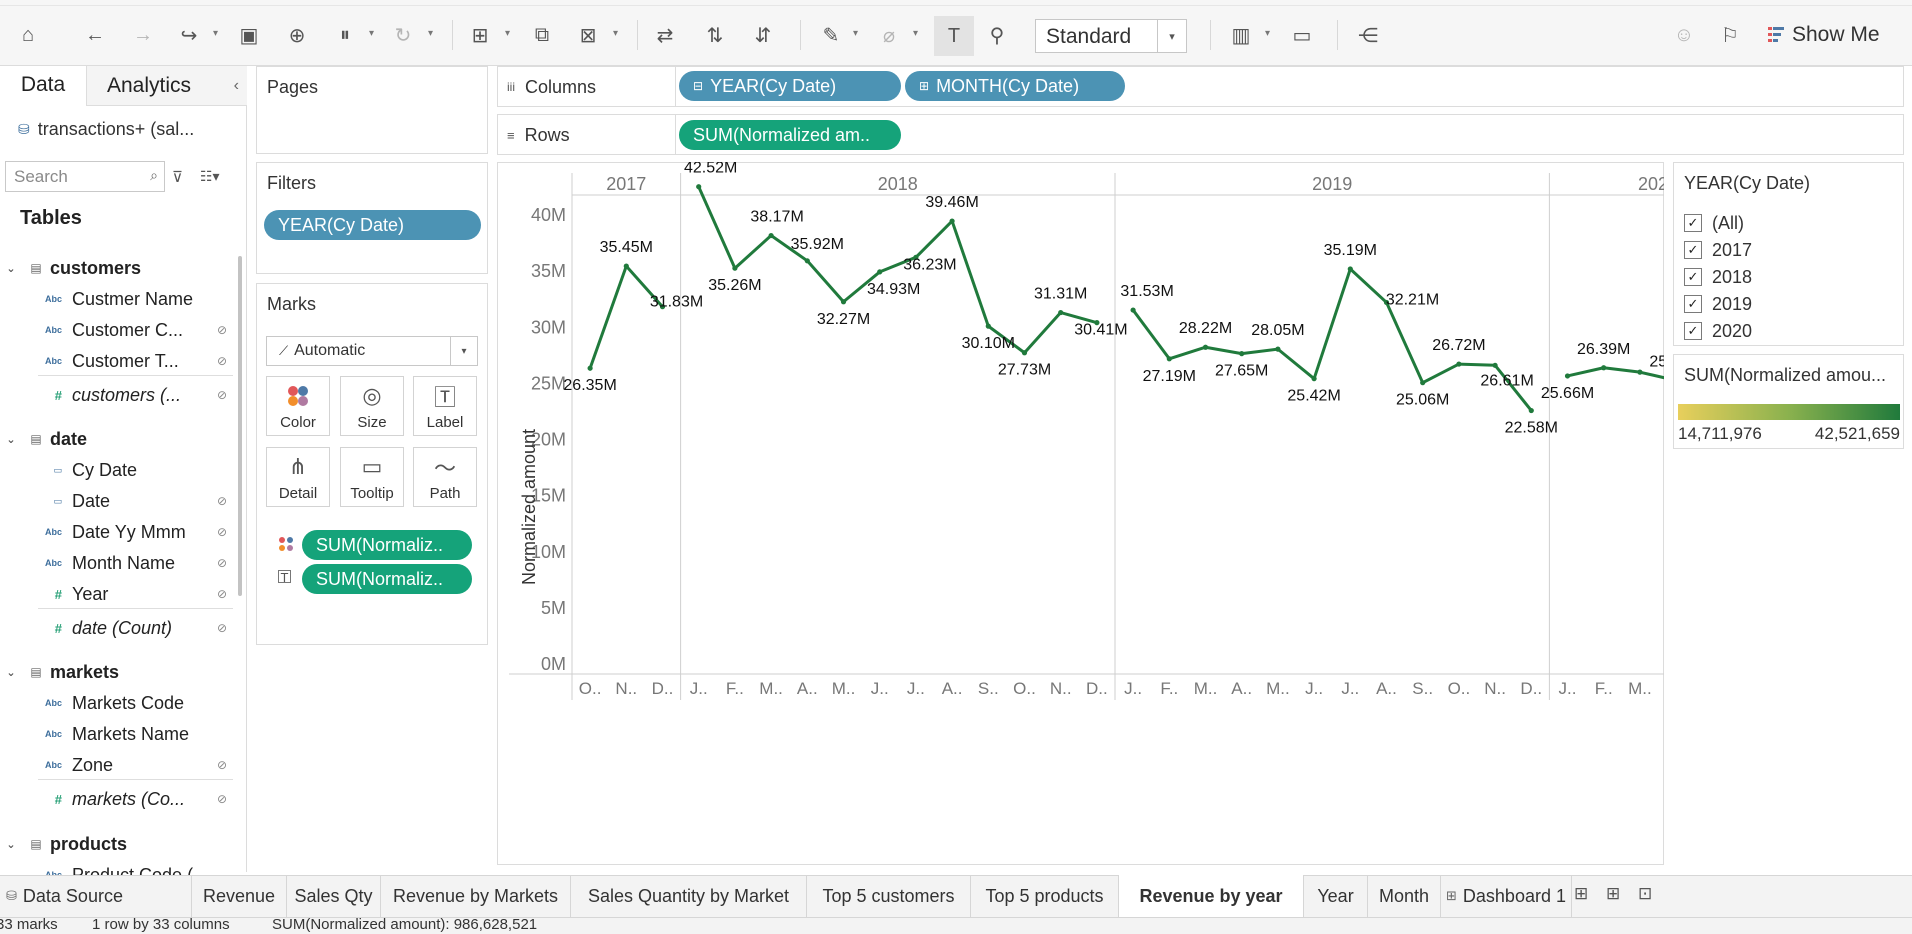 This screenshot has width=1912, height=934. I want to click on filter-fields-icon: ⊽, so click(177, 177).